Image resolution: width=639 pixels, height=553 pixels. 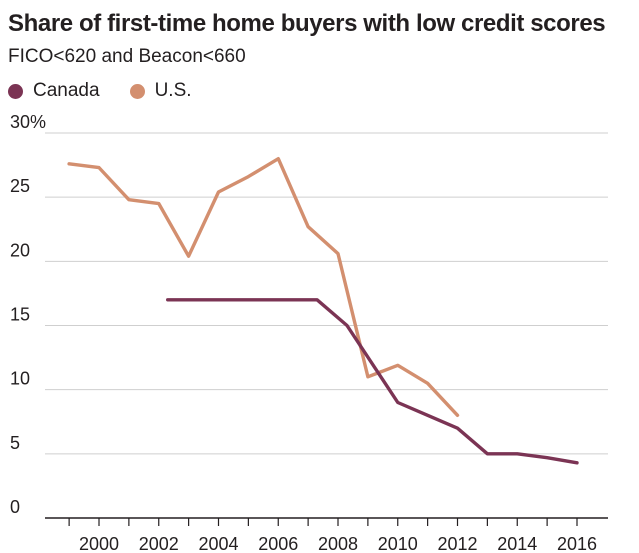 I want to click on x-tick-label: 2008, so click(x=338, y=543).